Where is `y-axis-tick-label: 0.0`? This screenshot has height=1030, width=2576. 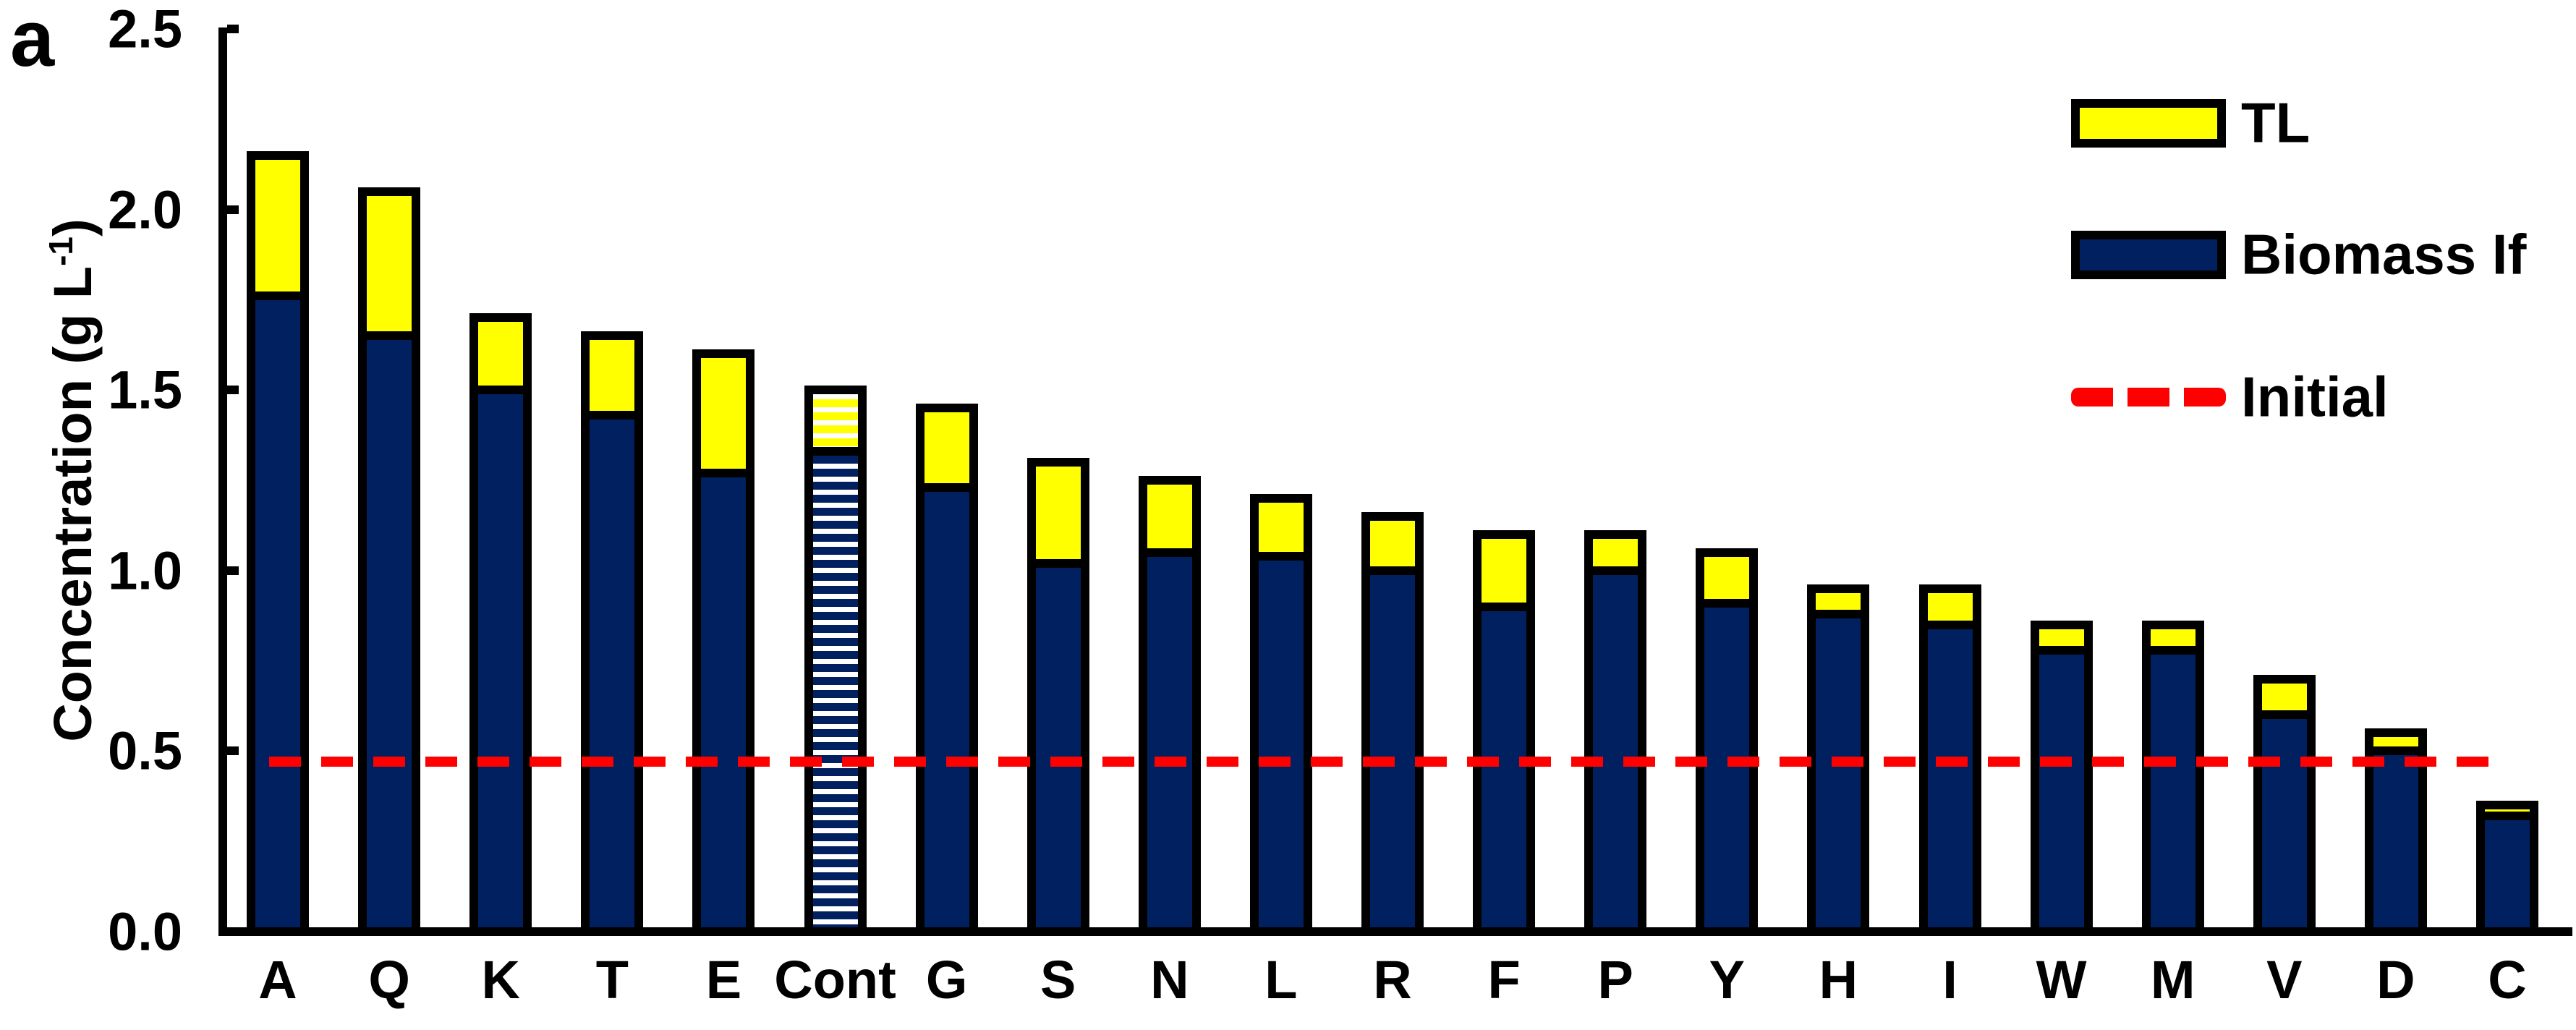 y-axis-tick-label: 0.0 is located at coordinates (145, 931).